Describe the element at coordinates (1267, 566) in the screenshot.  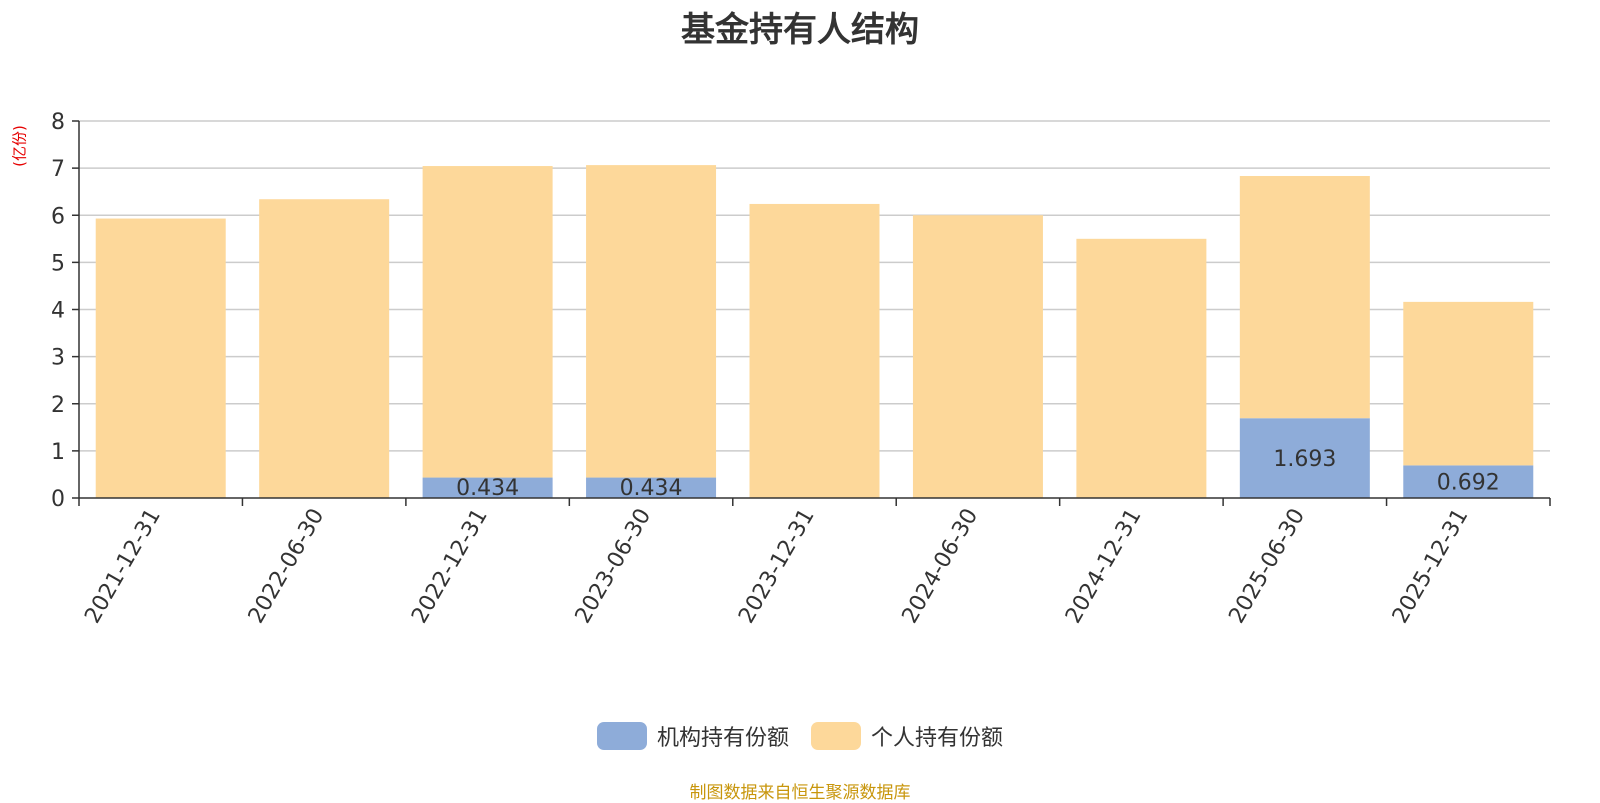
I see `x-tick-label: 2025-06-30` at that location.